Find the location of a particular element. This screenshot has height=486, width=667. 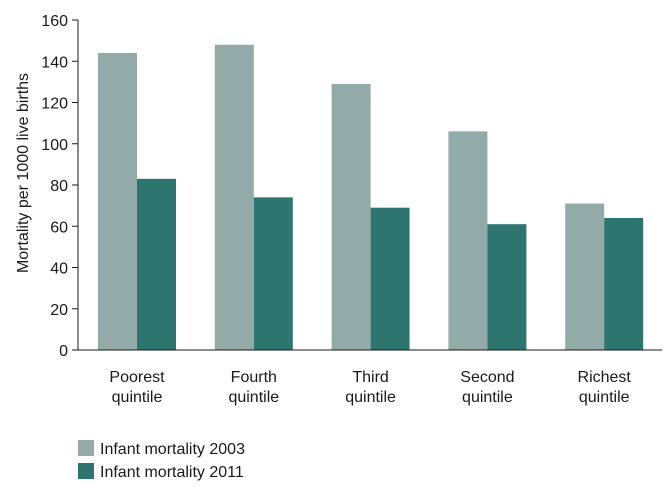

y-axis-title: Mortality per 1000 live births is located at coordinates (23, 173).